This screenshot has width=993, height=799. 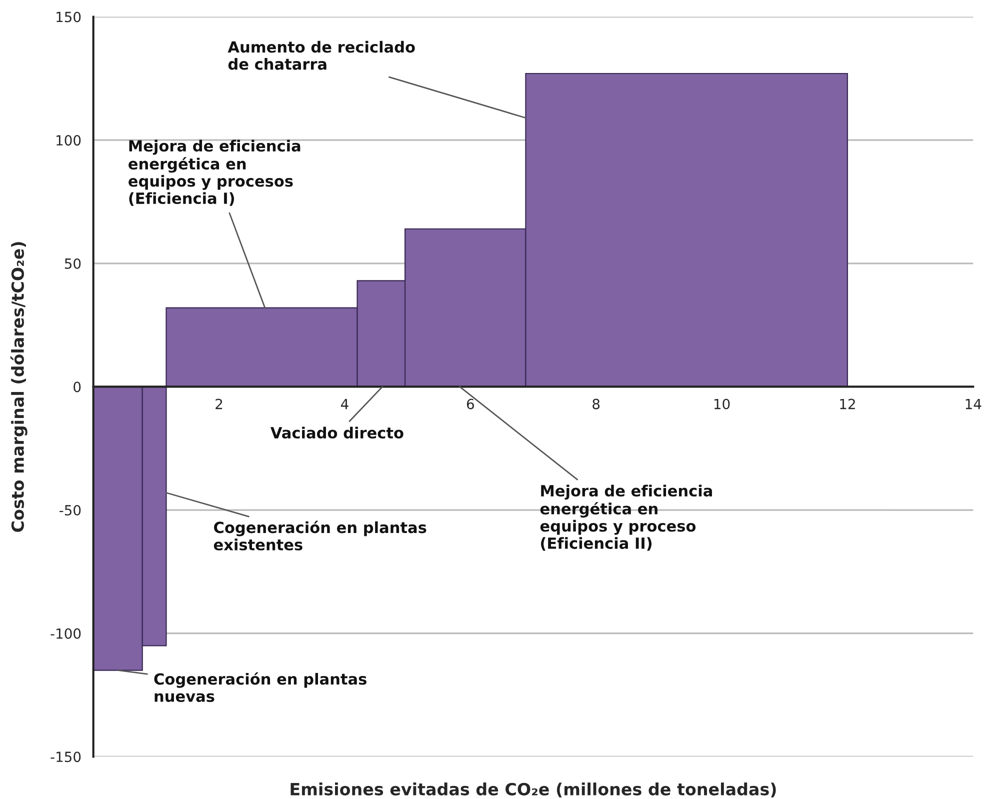 What do you see at coordinates (320, 535) in the screenshot?
I see `annotation: Cogeneración en plantas existentes` at bounding box center [320, 535].